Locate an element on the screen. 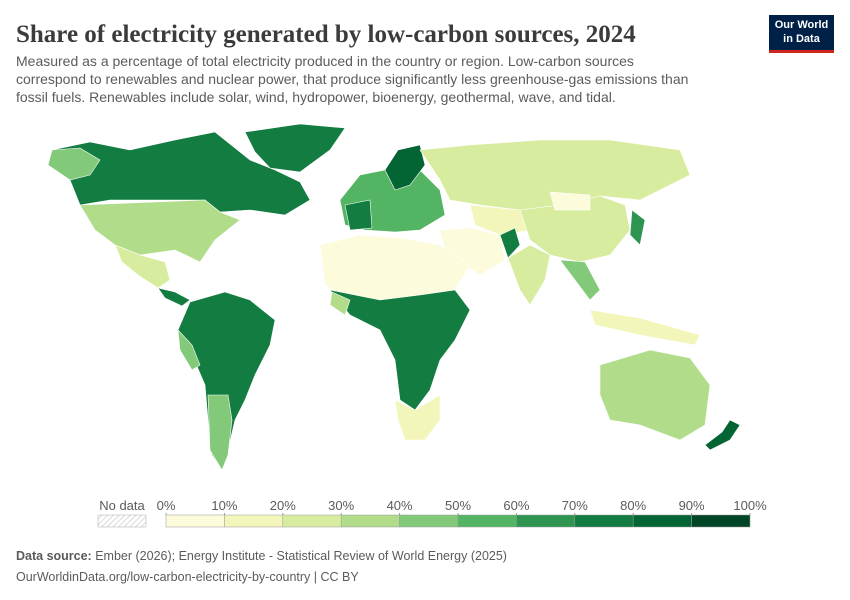 The image size is (850, 600). legend-tick-label: 70% is located at coordinates (575, 505).